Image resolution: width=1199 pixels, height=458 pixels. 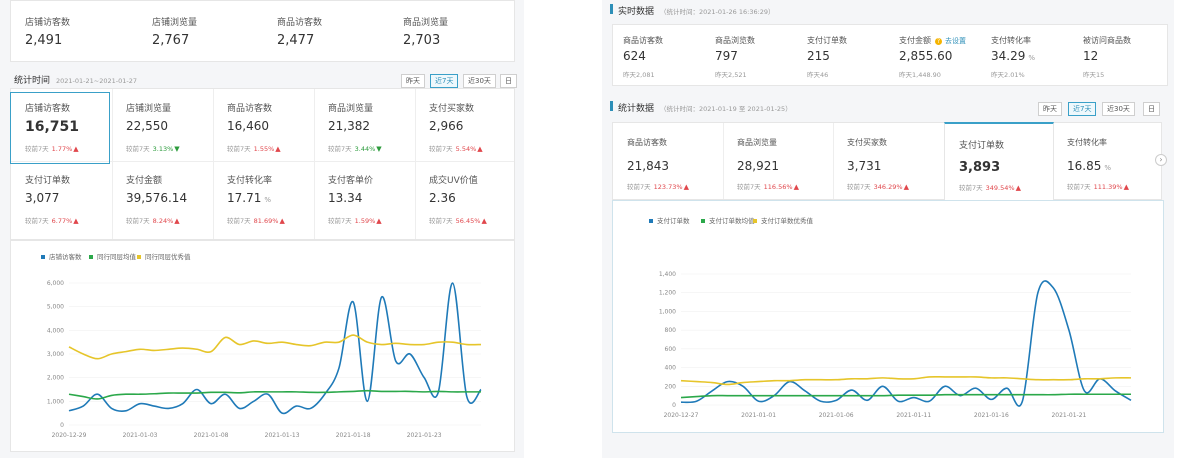 I want to click on metric-compare: 较前7天 123.73%▲, so click(x=658, y=186).